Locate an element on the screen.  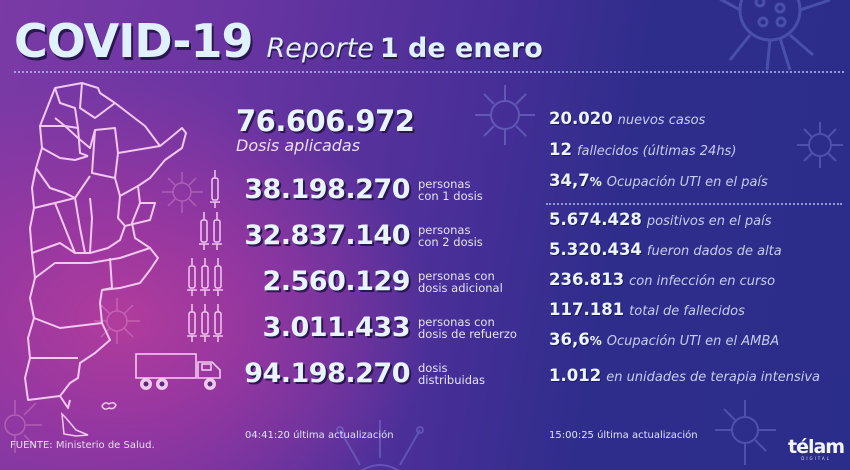
dose-value: 94.198.270 is located at coordinates (327, 373).